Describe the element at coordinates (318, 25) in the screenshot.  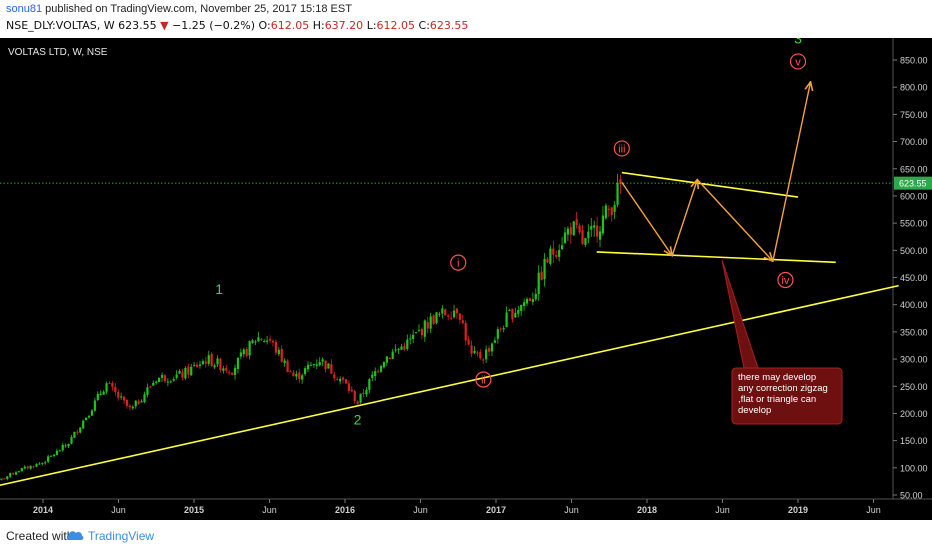
I see `high-label: H:` at that location.